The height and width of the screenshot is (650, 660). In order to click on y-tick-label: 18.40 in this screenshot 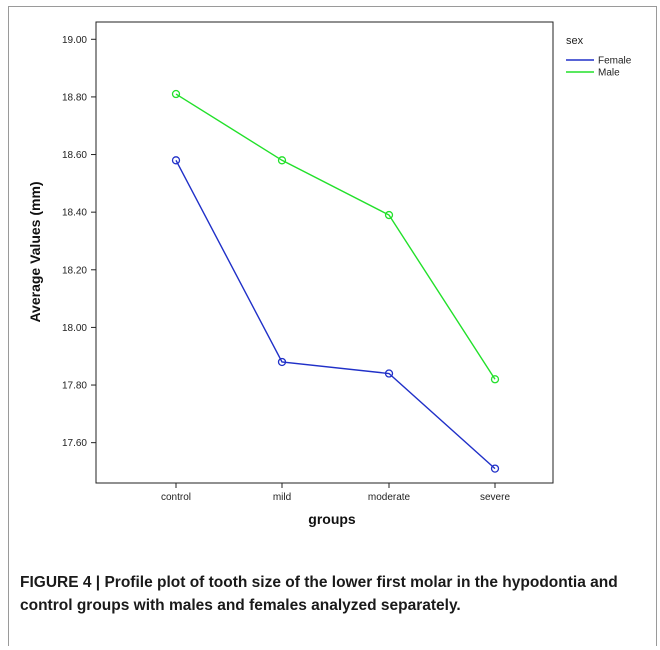, I will do `click(74, 213)`.